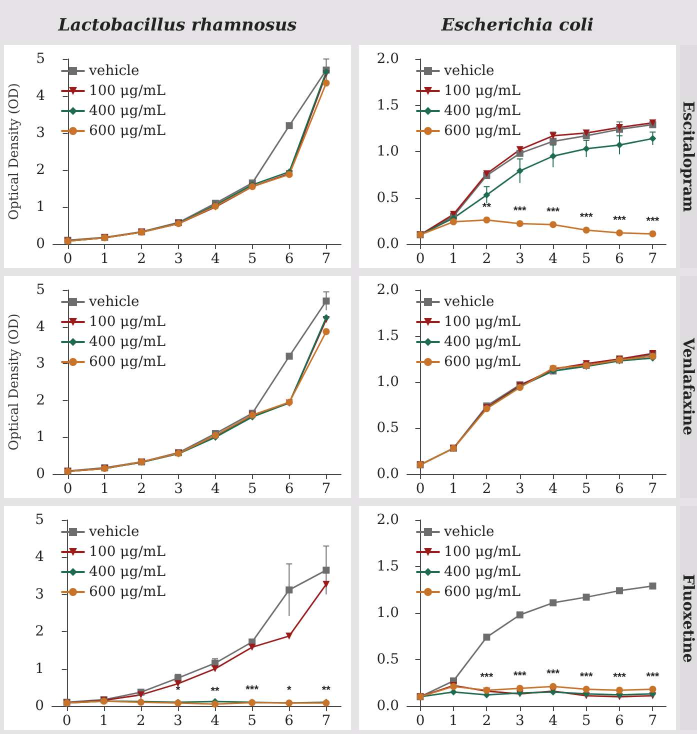 Image resolution: width=697 pixels, height=734 pixels. What do you see at coordinates (40, 170) in the screenshot?
I see `y-tick-label: 2` at bounding box center [40, 170].